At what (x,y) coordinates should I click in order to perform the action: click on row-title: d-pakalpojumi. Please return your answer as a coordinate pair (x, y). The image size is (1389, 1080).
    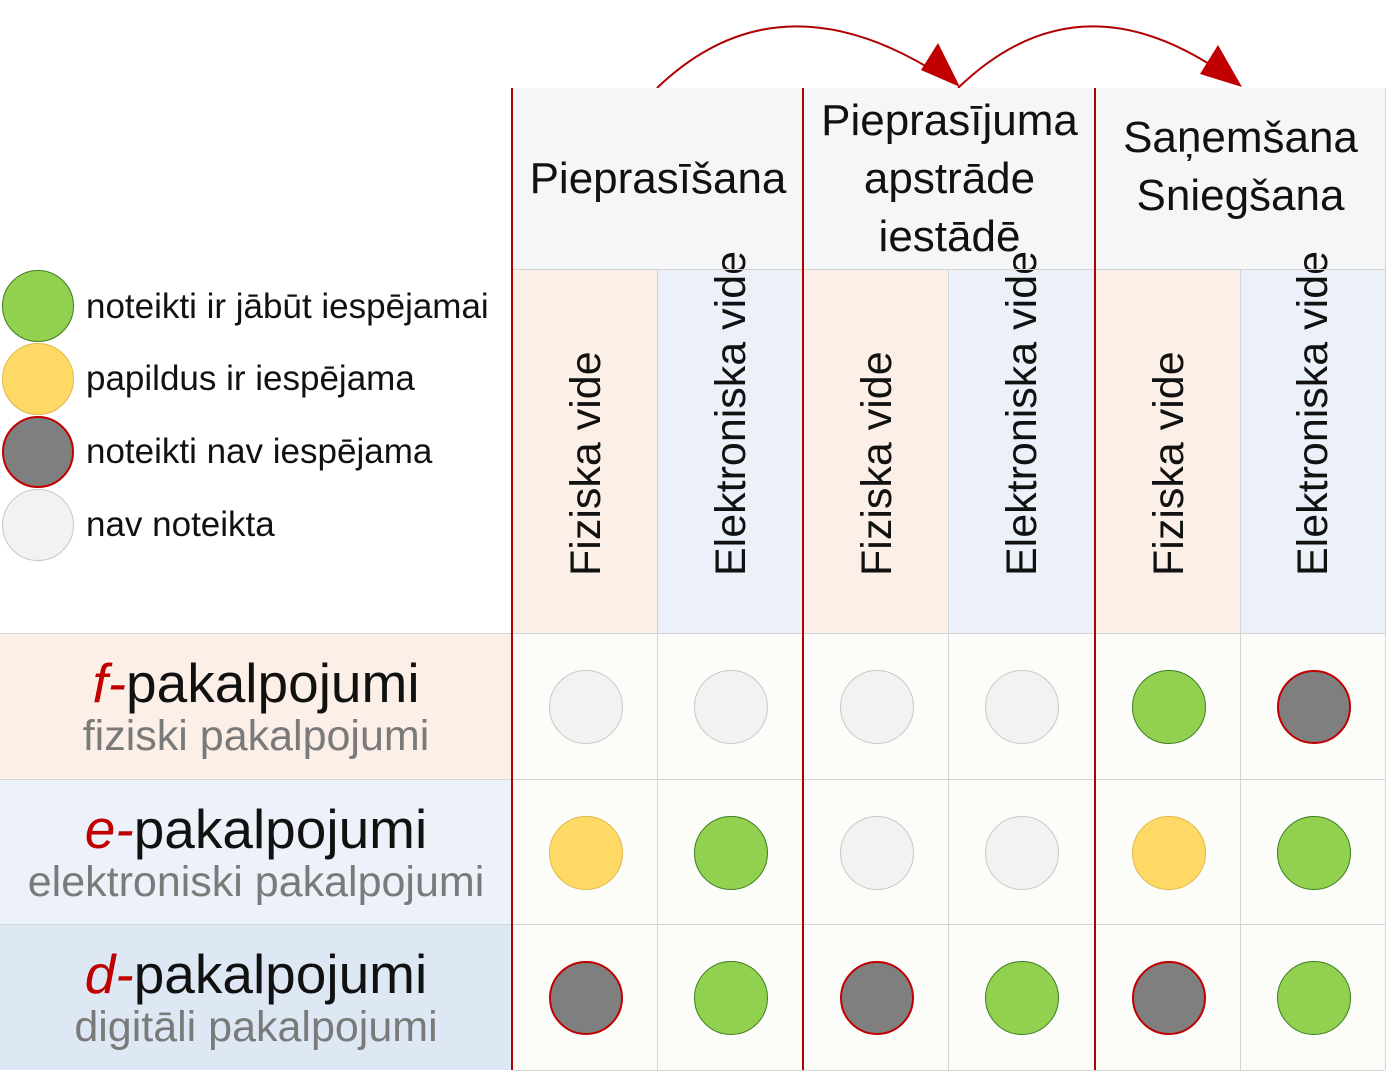
    Looking at the image, I should click on (256, 974).